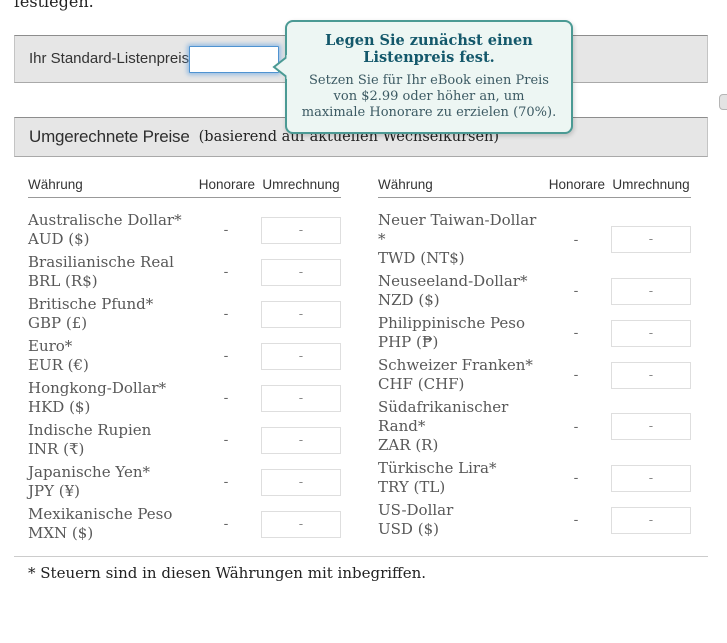  Describe the element at coordinates (63, 281) in the screenshot. I see `currency-code: BRL (R$)` at that location.